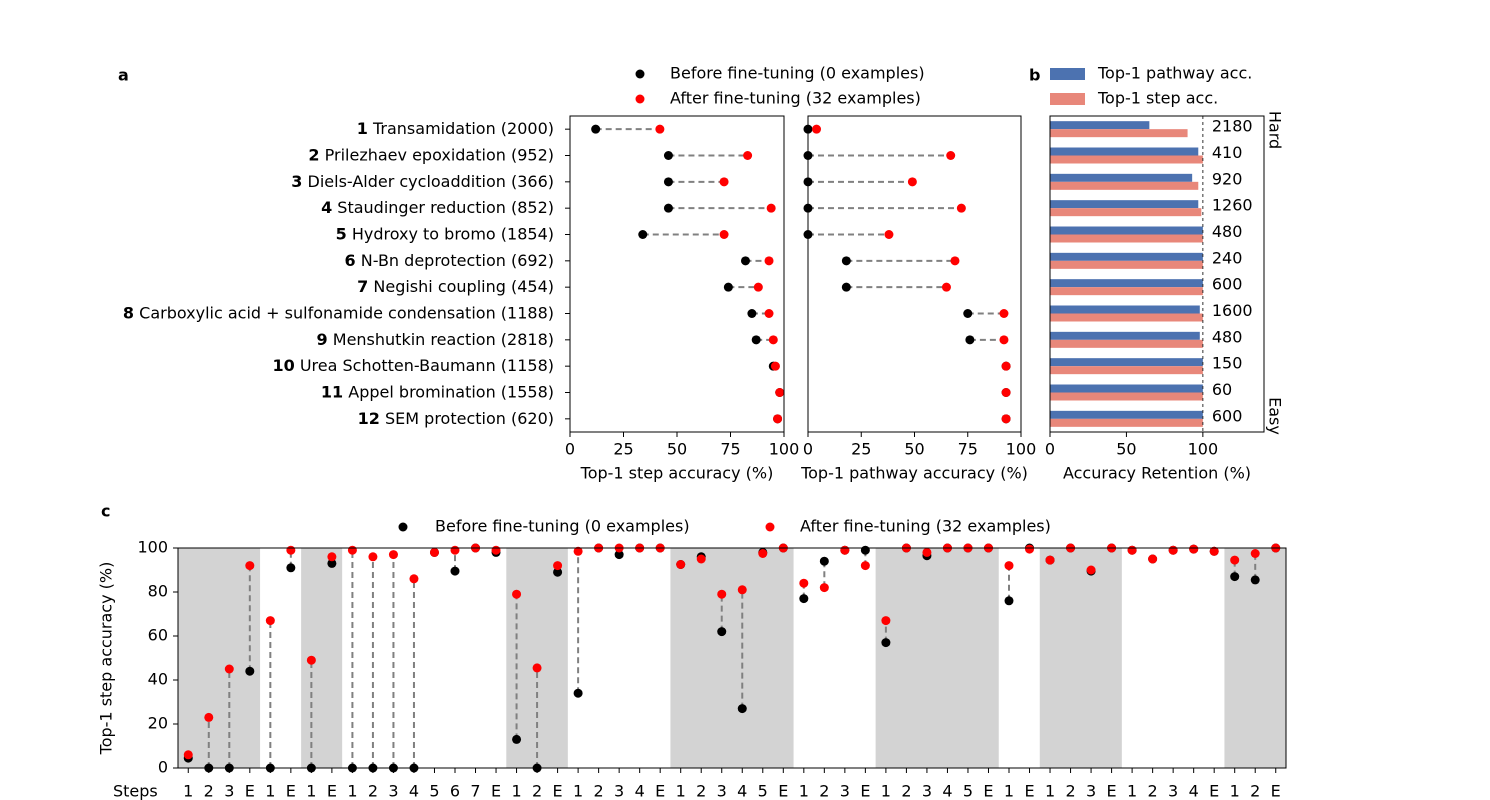 This screenshot has height=800, width=1490. I want to click on legend-label: Before fine-tuning (0 examples), so click(562, 526).